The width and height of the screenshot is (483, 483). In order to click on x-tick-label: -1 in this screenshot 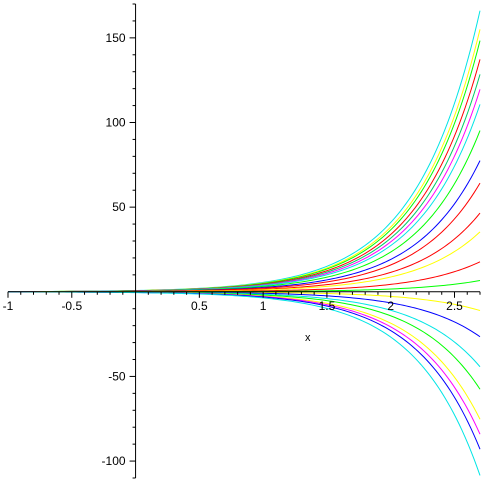, I will do `click(8, 306)`.